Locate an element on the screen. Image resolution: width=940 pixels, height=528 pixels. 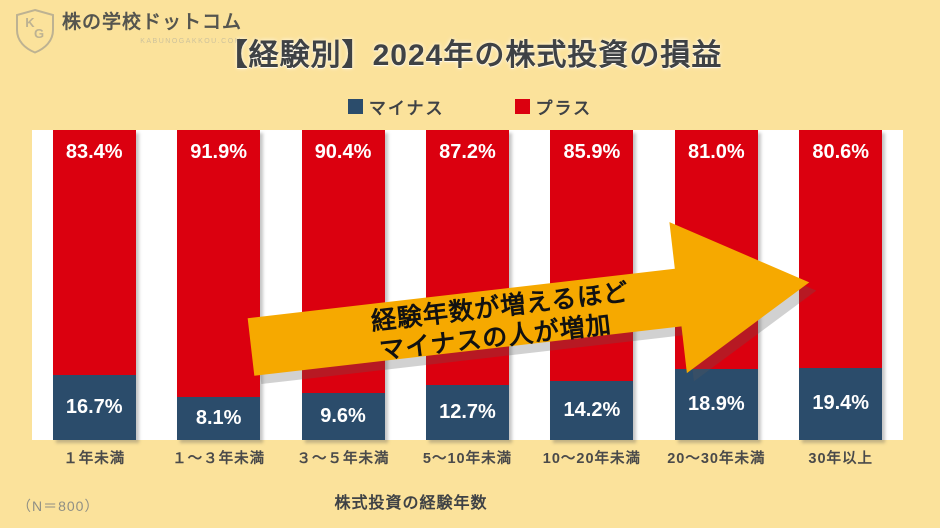
plus-value-label: 85.9% is located at coordinates (592, 152).